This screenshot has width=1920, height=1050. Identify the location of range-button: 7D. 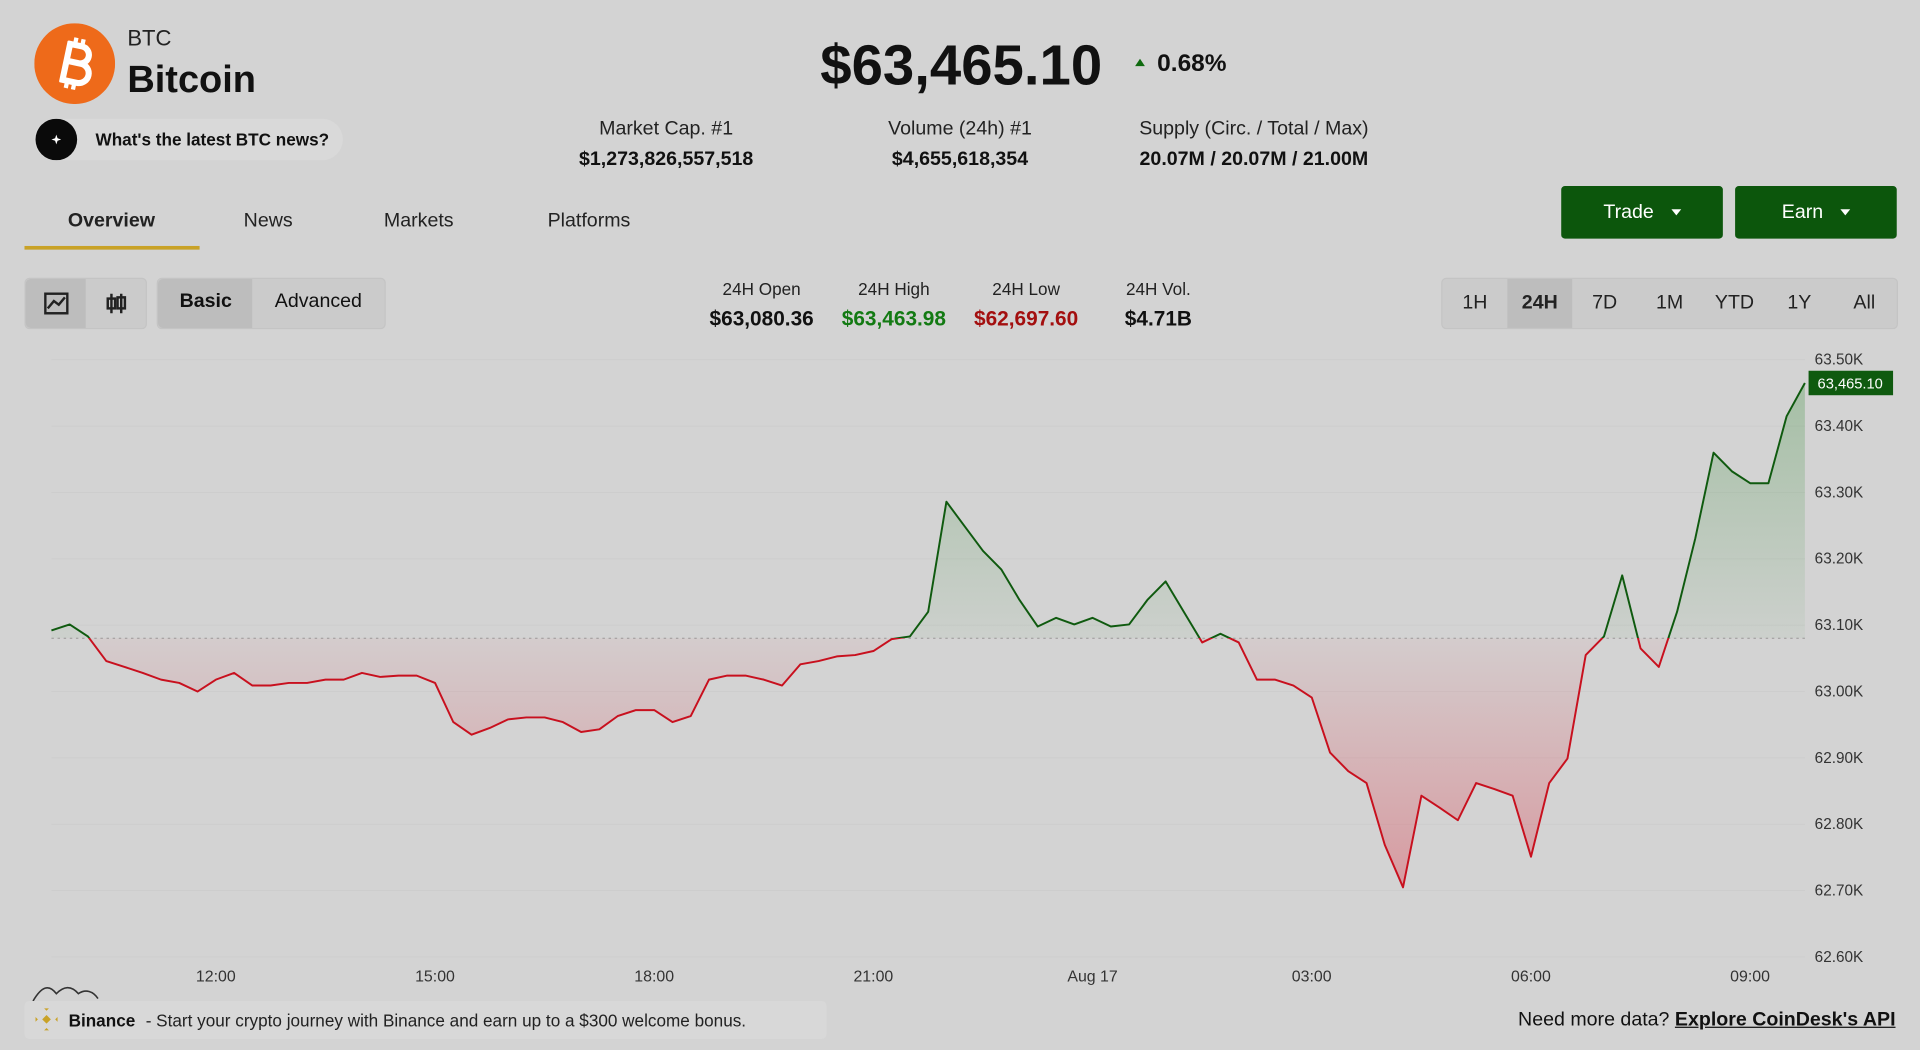
(1605, 303).